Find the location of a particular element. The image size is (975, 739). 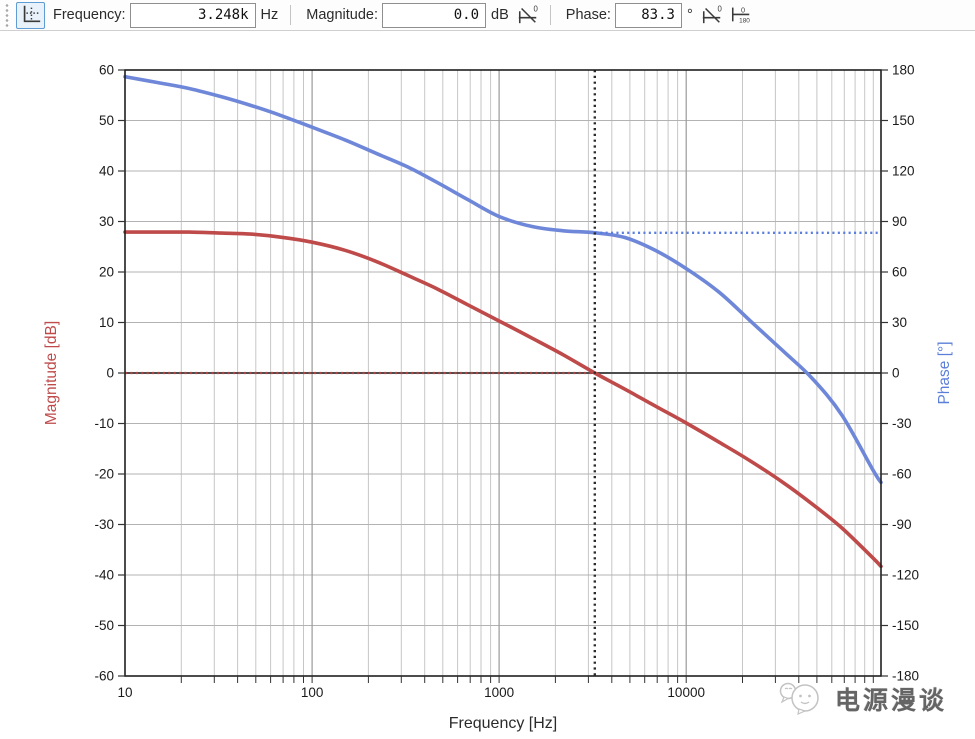

svg-text: 20 is located at coordinates (106, 272).